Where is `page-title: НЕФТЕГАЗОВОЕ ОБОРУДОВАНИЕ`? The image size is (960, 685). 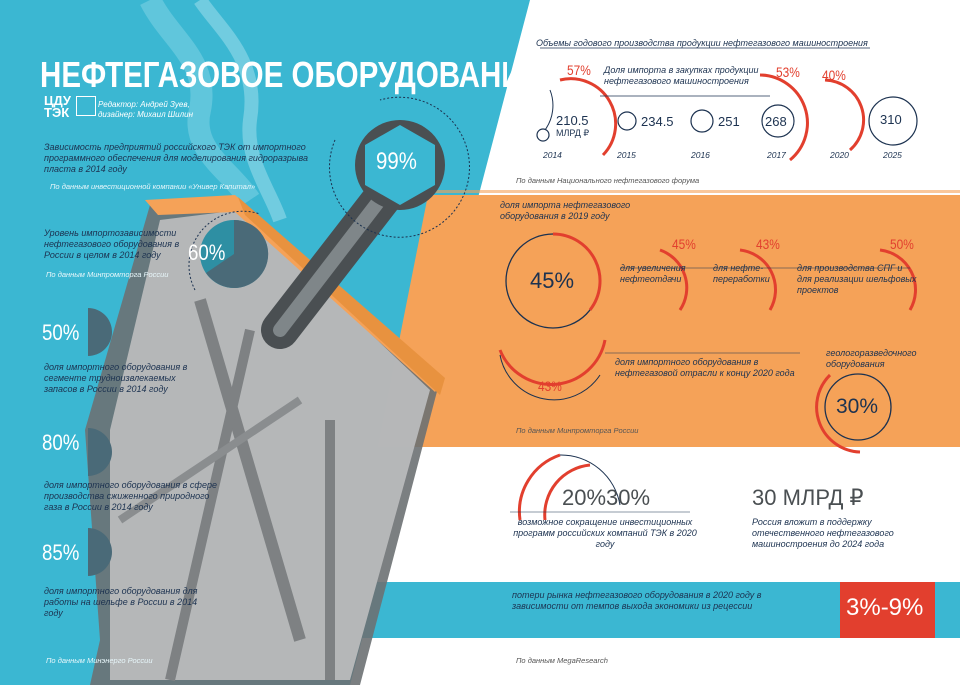
page-title: НЕФТЕГАЗОВОЕ ОБОРУДОВАНИЕ is located at coordinates (291, 74).